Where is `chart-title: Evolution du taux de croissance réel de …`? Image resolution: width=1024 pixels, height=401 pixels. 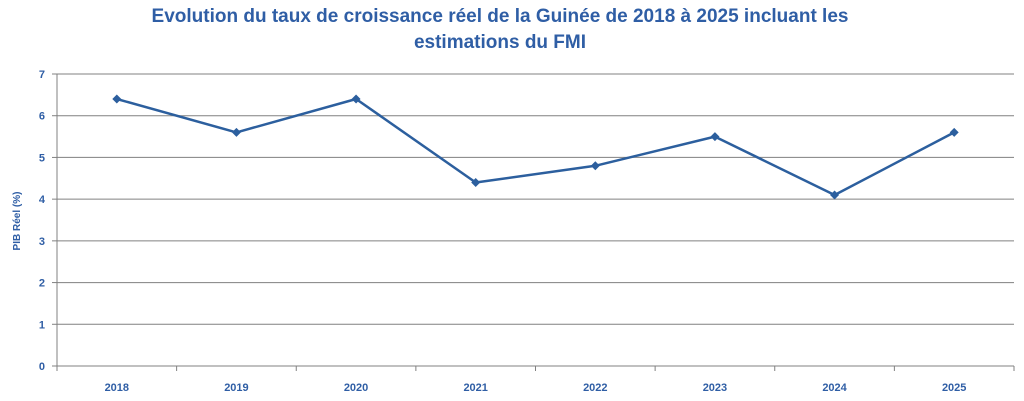
chart-title: Evolution du taux de croissance réel de … is located at coordinates (500, 30).